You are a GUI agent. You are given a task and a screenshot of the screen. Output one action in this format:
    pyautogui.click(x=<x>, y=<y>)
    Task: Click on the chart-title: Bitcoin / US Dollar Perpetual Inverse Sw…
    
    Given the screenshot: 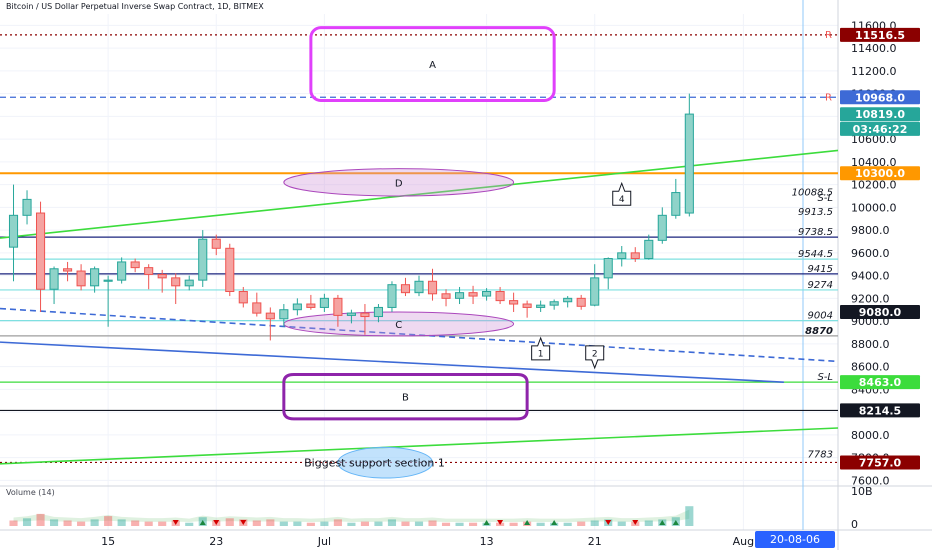 What is the action you would take?
    pyautogui.click(x=135, y=6)
    